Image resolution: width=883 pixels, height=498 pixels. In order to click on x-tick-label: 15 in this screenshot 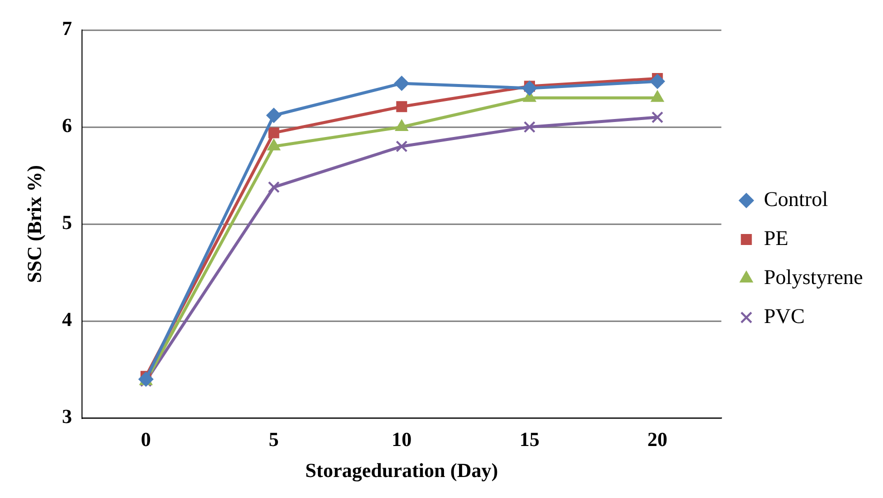, I will do `click(530, 440)`.